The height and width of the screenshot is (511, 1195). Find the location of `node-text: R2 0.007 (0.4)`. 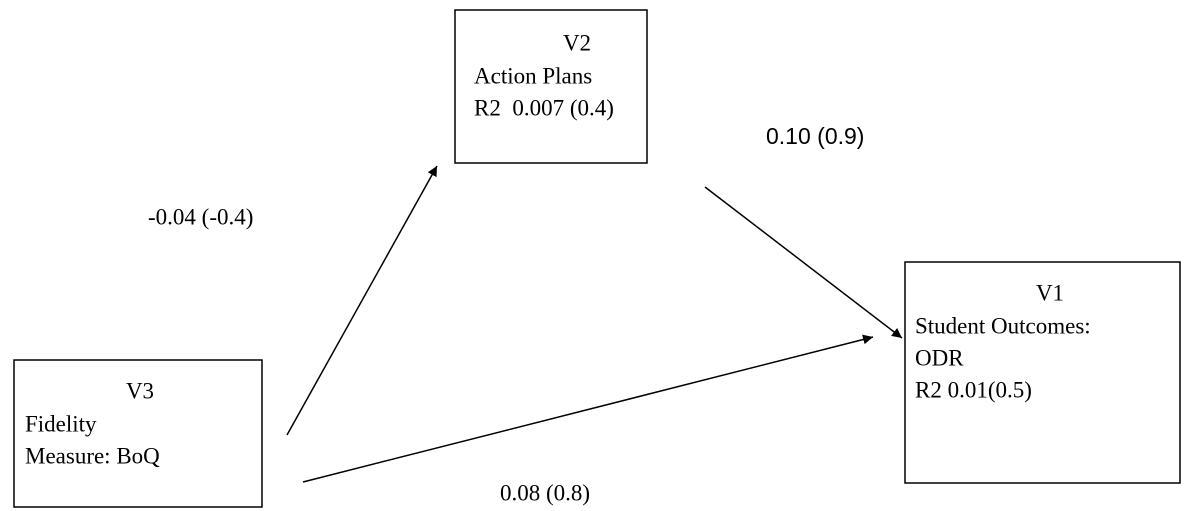

node-text: R2 0.007 (0.4) is located at coordinates (544, 107).